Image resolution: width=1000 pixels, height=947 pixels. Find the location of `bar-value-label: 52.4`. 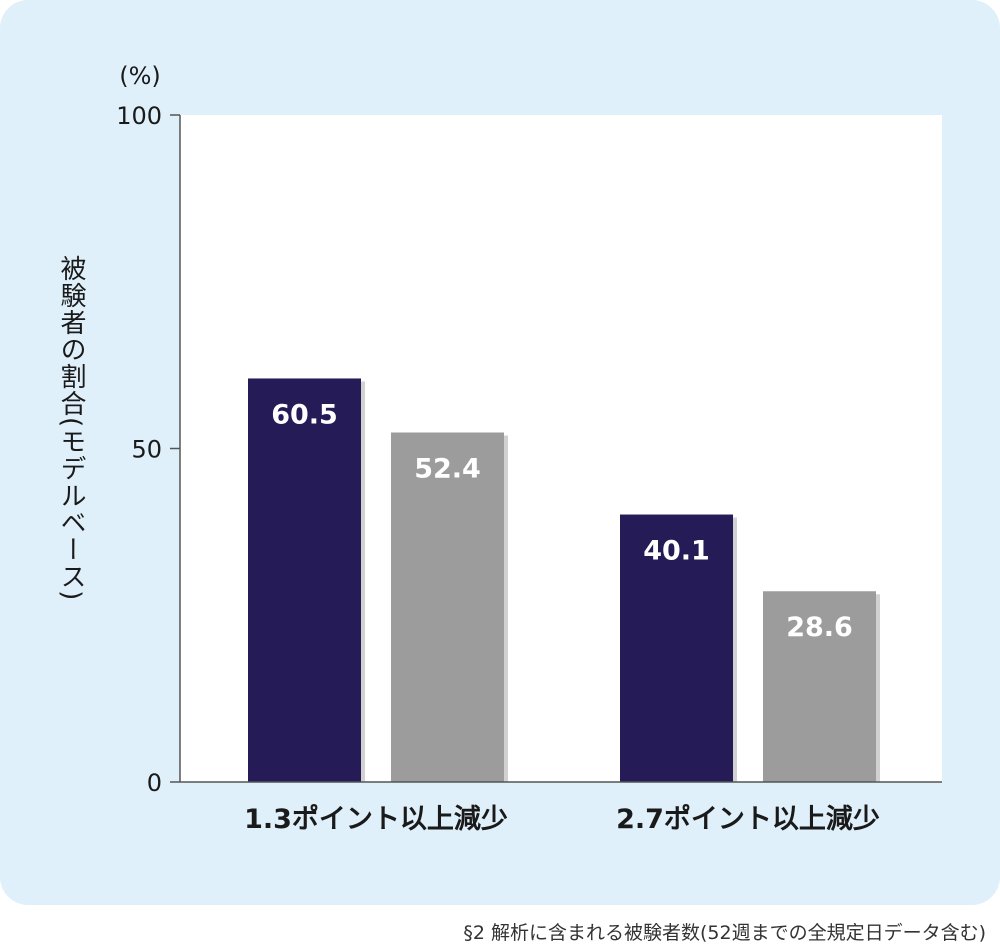

bar-value-label: 52.4 is located at coordinates (447, 468).